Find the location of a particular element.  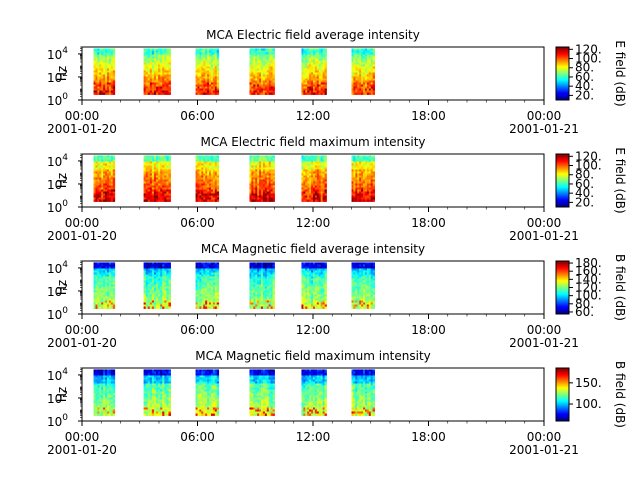

colorbar: 60.80.100.120.140.160.180. B field (dB) is located at coordinates (591, 287).